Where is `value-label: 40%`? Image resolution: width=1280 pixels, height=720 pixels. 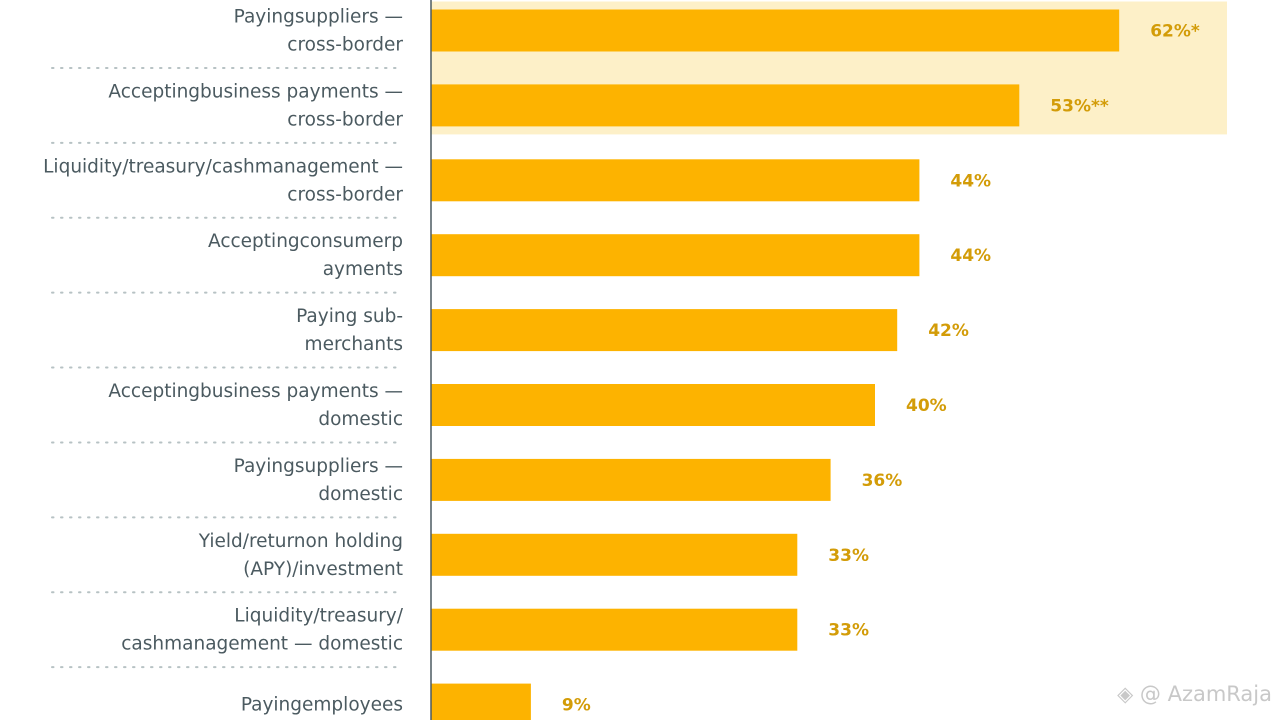
value-label: 40% is located at coordinates (926, 406).